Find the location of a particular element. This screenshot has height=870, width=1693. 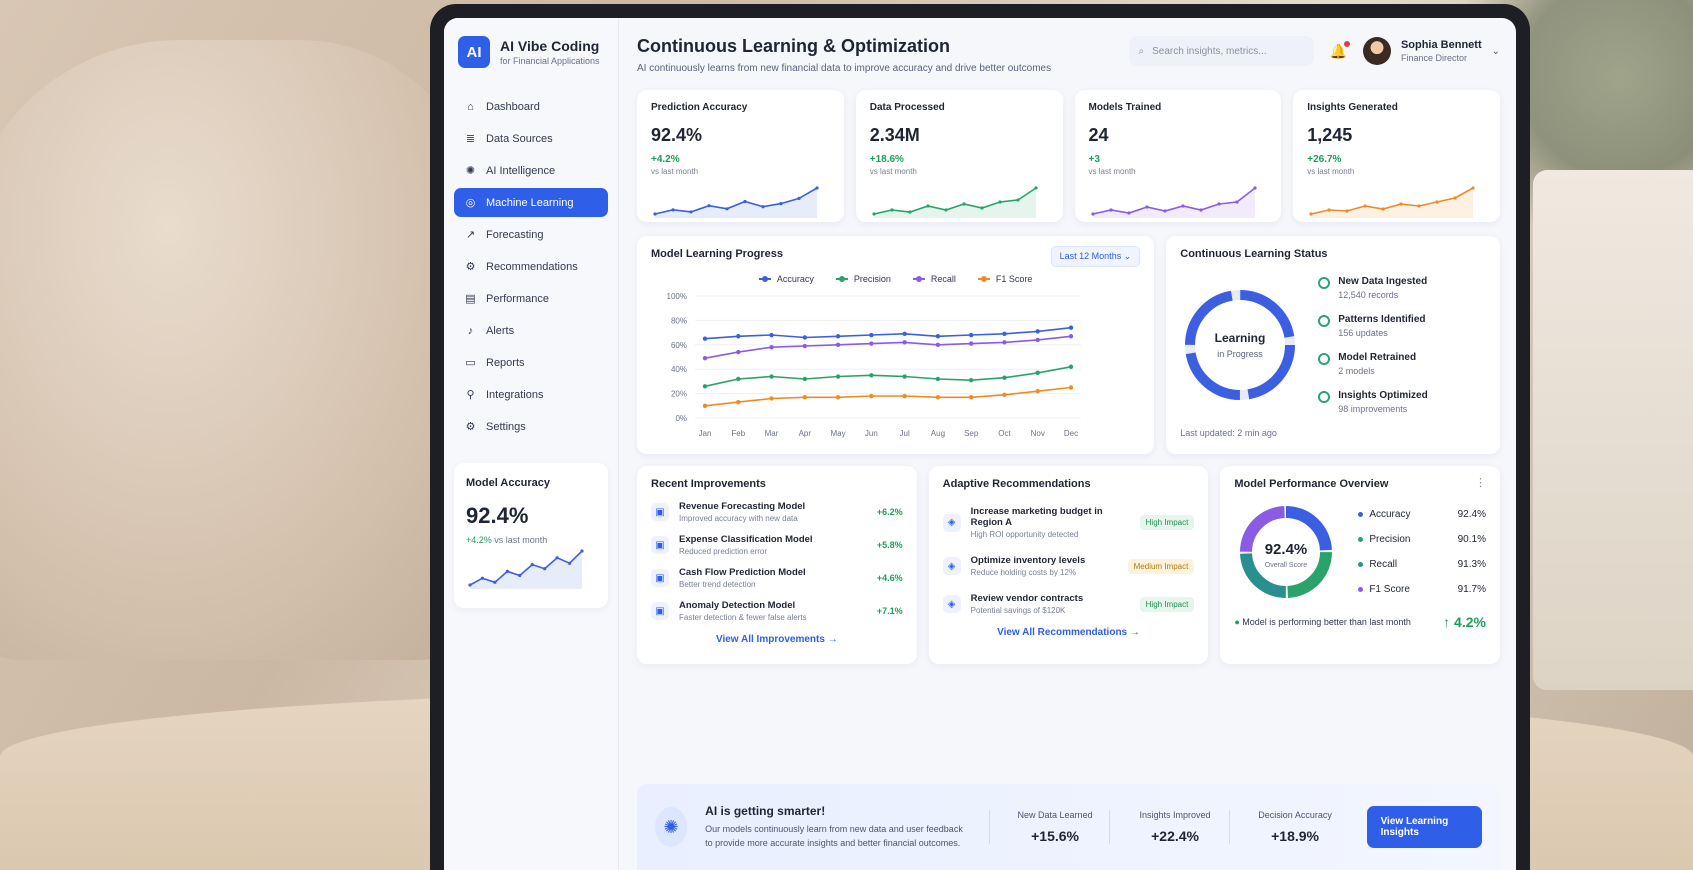

panel-title: Model Learning Progress is located at coordinates (717, 254).